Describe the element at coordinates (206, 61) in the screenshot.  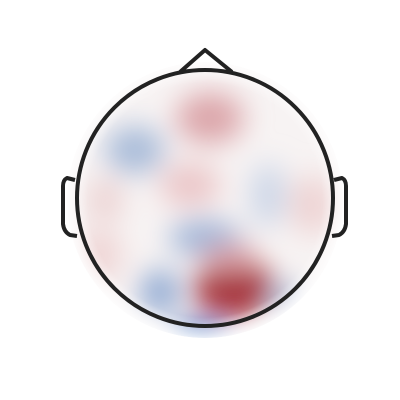
I see `nose` at that location.